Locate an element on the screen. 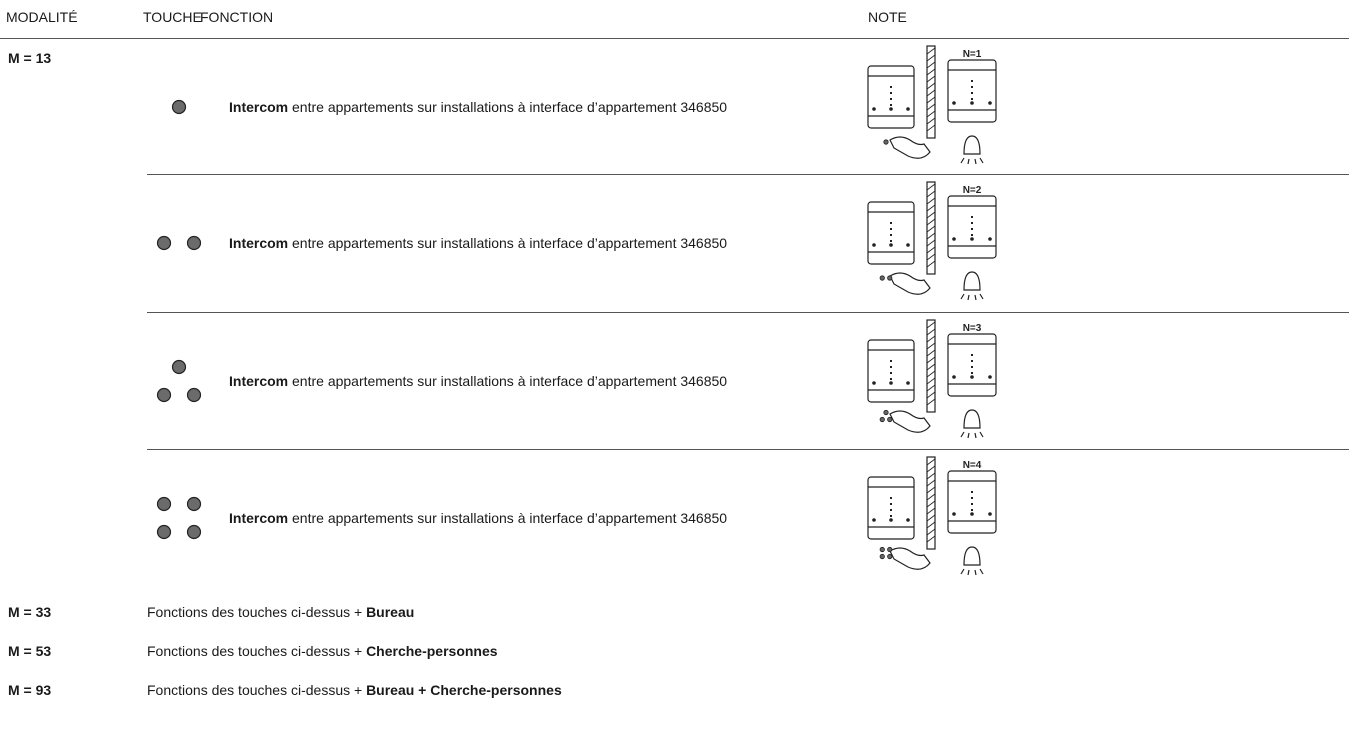 Image resolution: width=1349 pixels, height=735 pixels. note-illustration: N=2 is located at coordinates (932, 241).